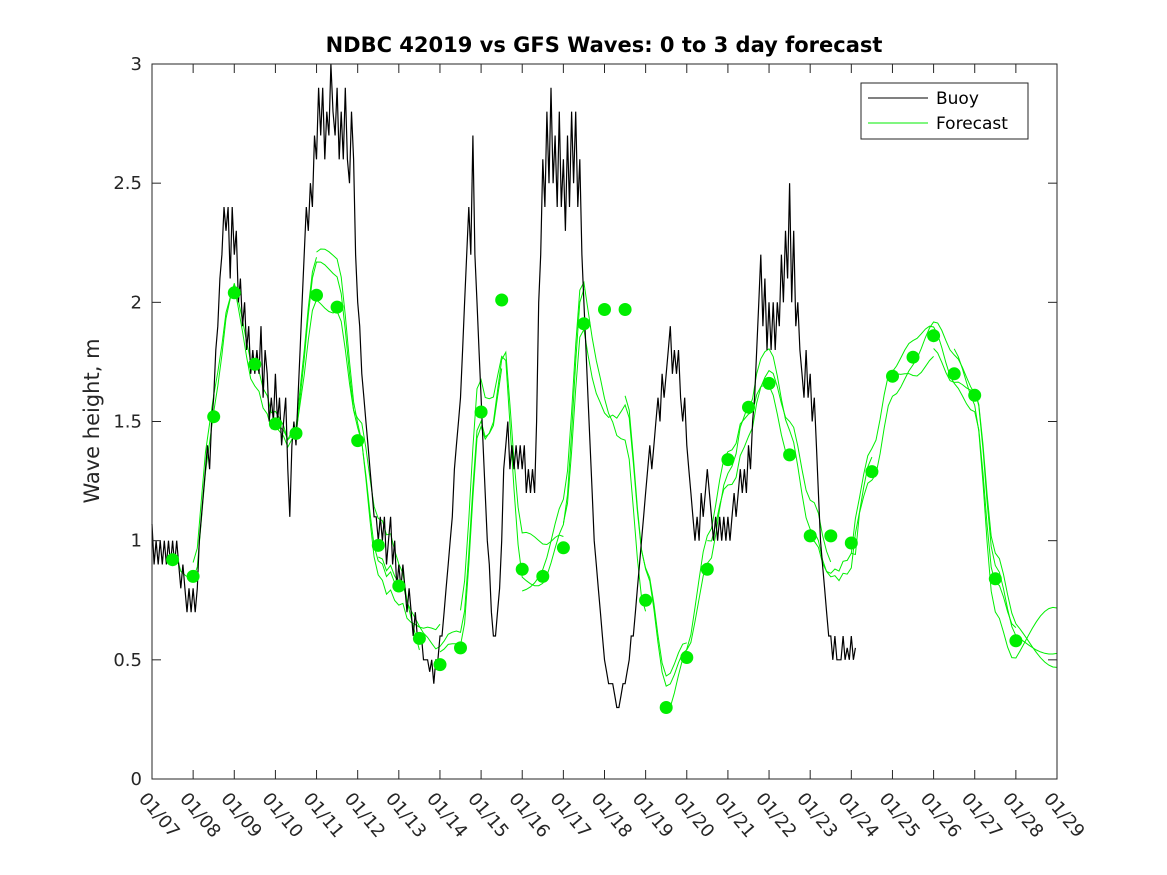  I want to click on y-tick-label: 1, so click(136, 541).